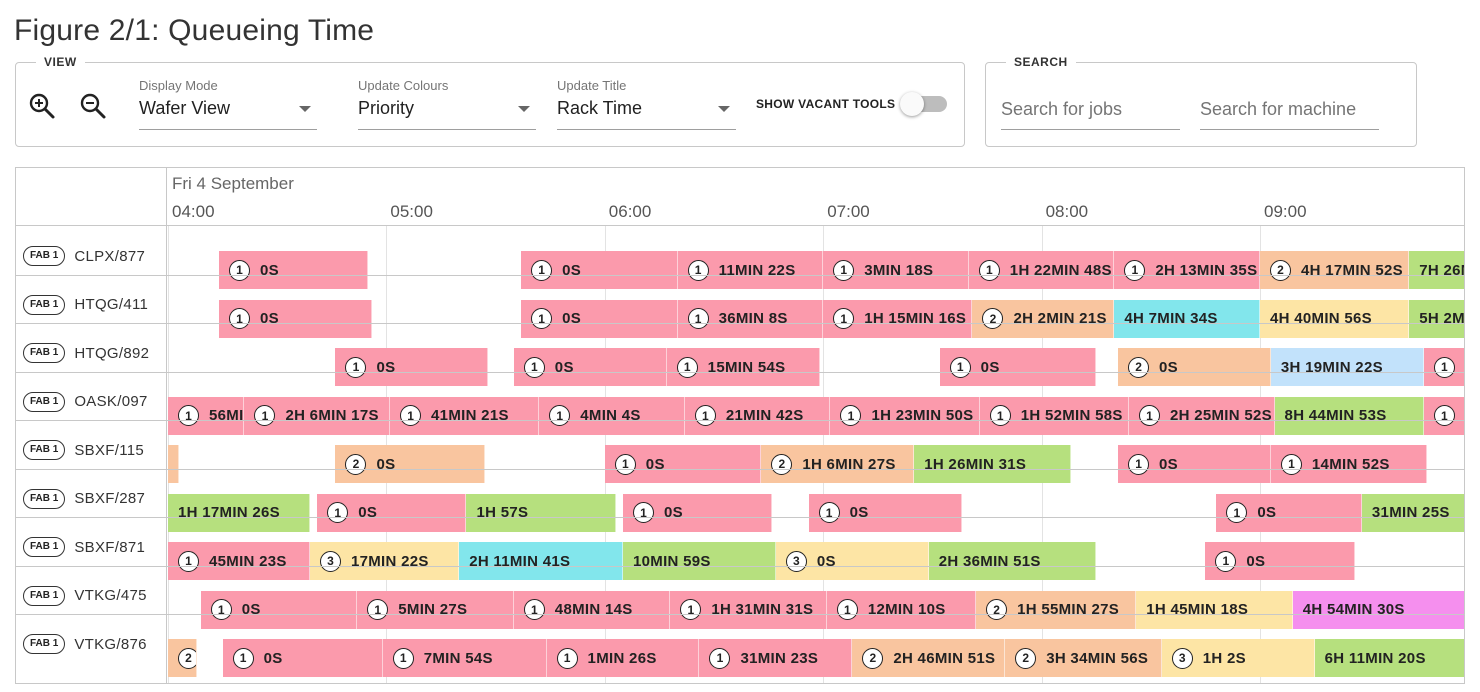 This screenshot has height=692, width=1480. What do you see at coordinates (1187, 270) in the screenshot?
I see `job-bar: 1 2H 13MIN 35S` at bounding box center [1187, 270].